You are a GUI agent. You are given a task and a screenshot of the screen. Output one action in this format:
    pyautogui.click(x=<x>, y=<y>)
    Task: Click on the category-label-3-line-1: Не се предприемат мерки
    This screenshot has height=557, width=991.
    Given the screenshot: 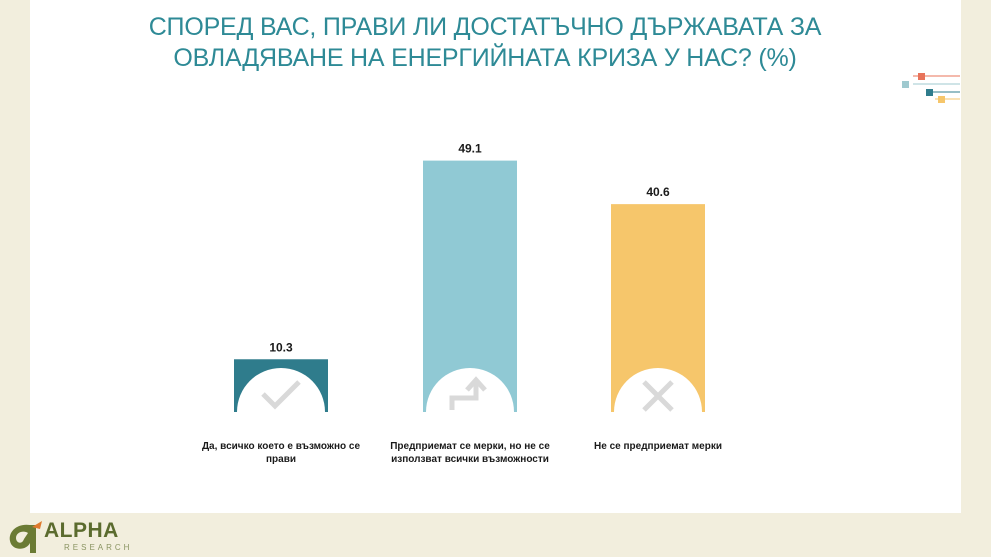 What is the action you would take?
    pyautogui.click(x=658, y=446)
    